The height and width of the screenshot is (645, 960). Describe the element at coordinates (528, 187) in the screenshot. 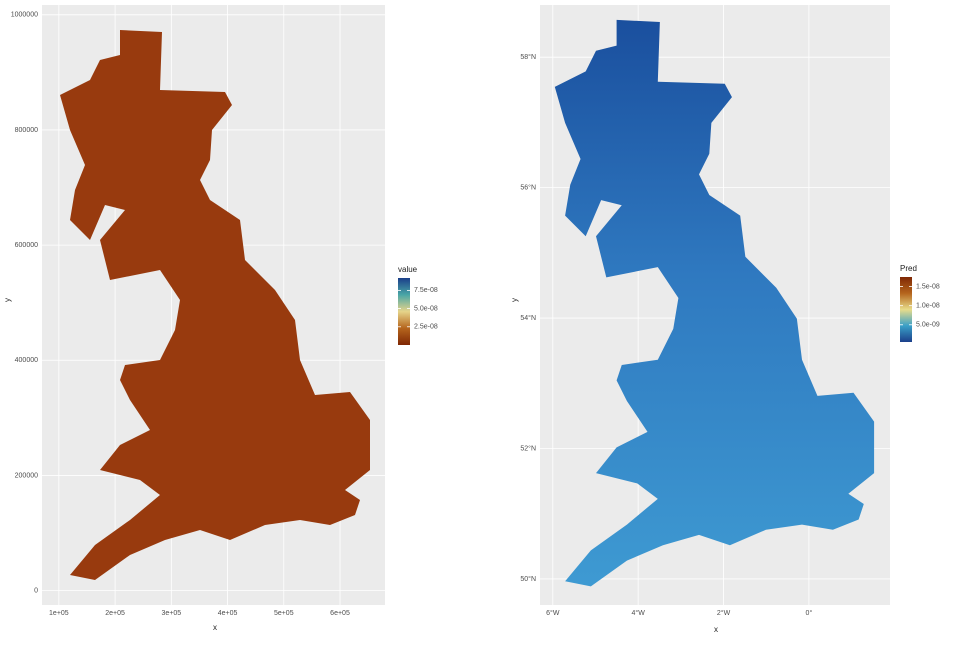

I see `y-tick-label: 56°N` at that location.